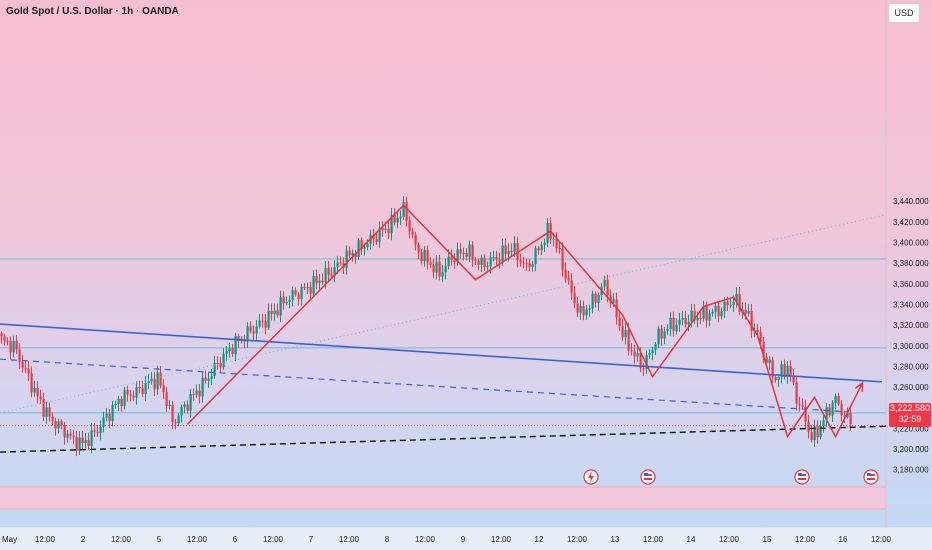 This screenshot has width=932, height=550. I want to click on currency-button: USD, so click(904, 13).